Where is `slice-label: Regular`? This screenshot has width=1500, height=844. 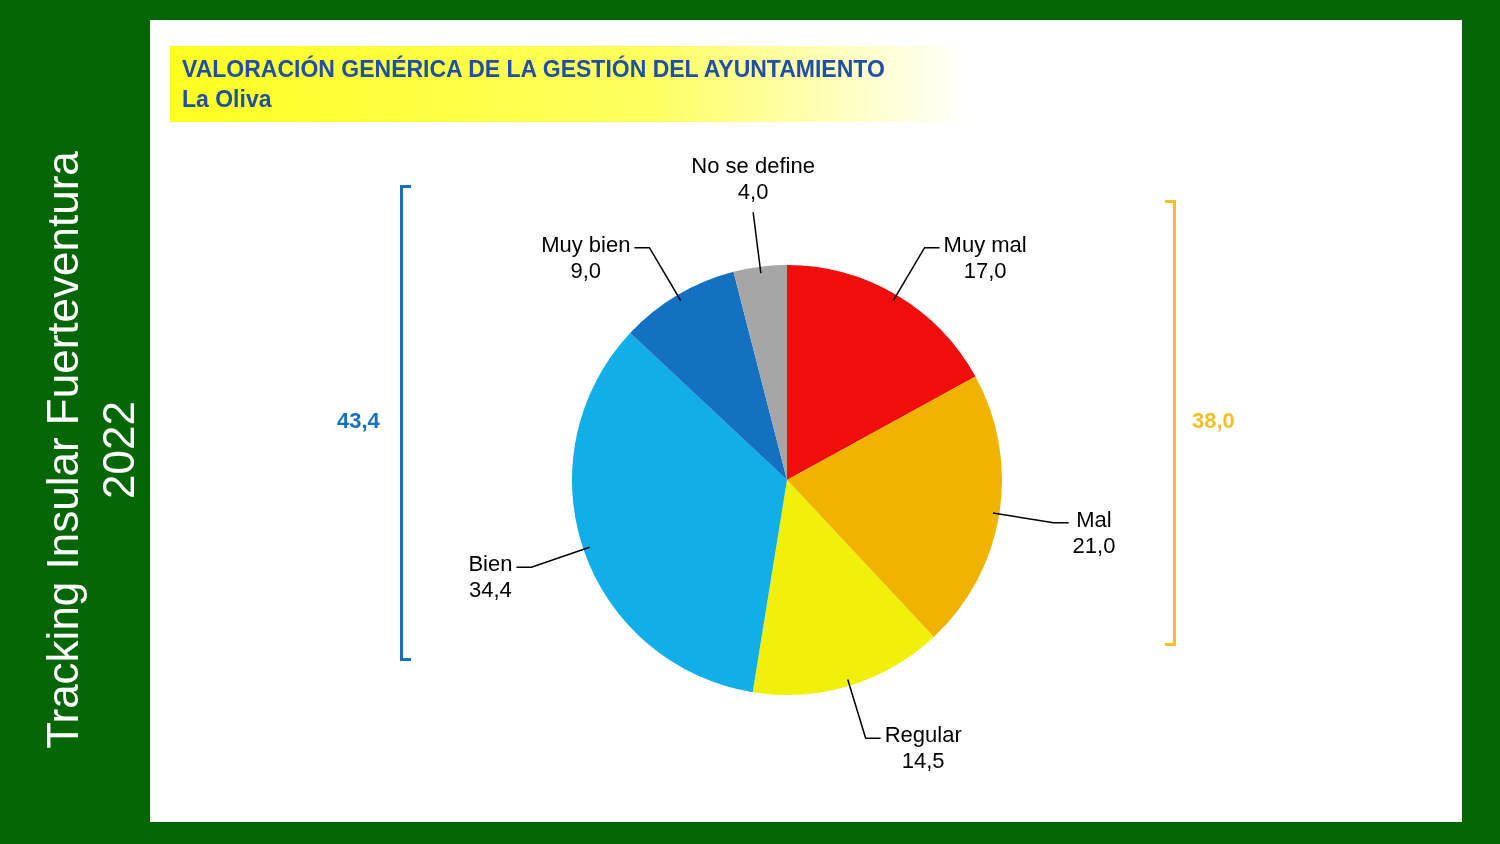 slice-label: Regular is located at coordinates (923, 735).